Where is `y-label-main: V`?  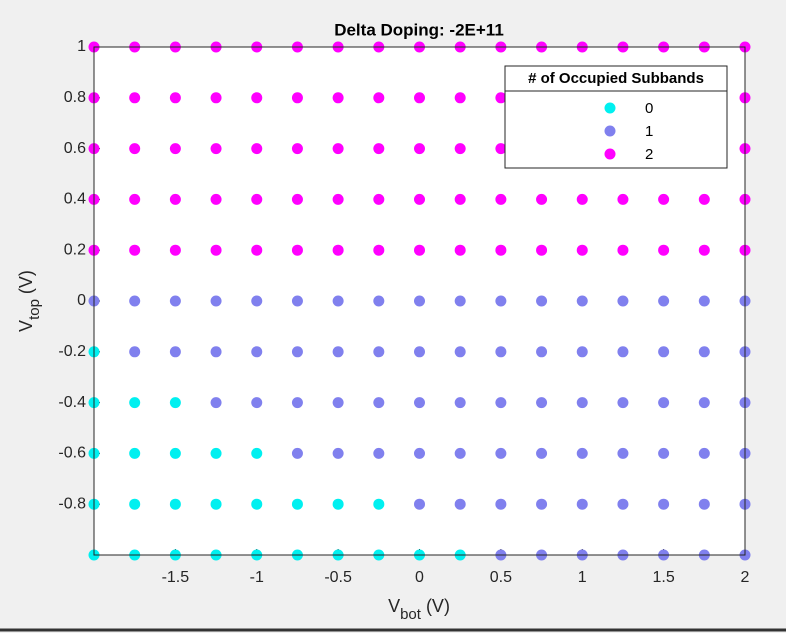
y-label-main: V is located at coordinates (26, 326).